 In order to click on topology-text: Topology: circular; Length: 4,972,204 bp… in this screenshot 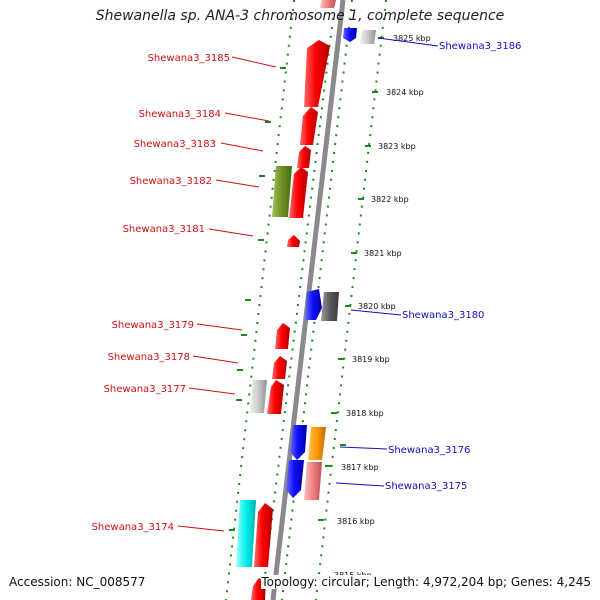, I will do `click(426, 582)`.